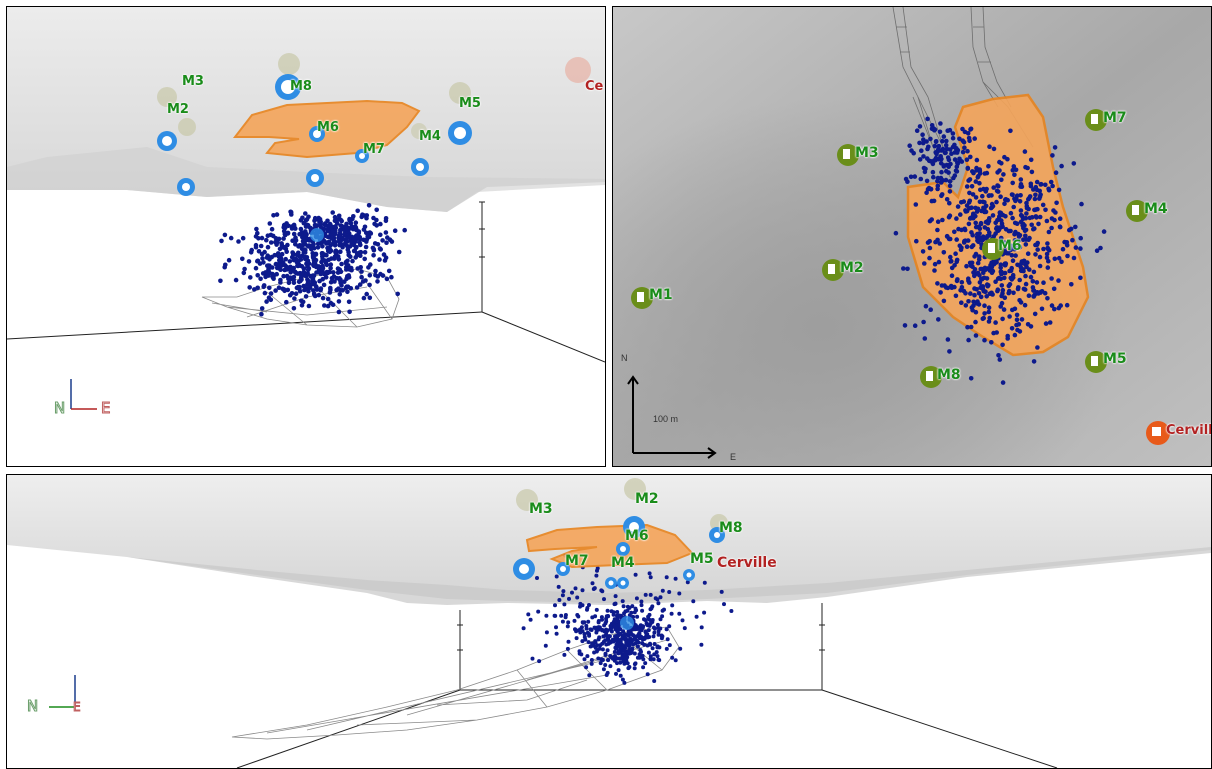 Image resolution: width=1212 pixels, height=769 pixels. Describe the element at coordinates (594, 86) in the screenshot. I see `town-label: Ce` at that location.